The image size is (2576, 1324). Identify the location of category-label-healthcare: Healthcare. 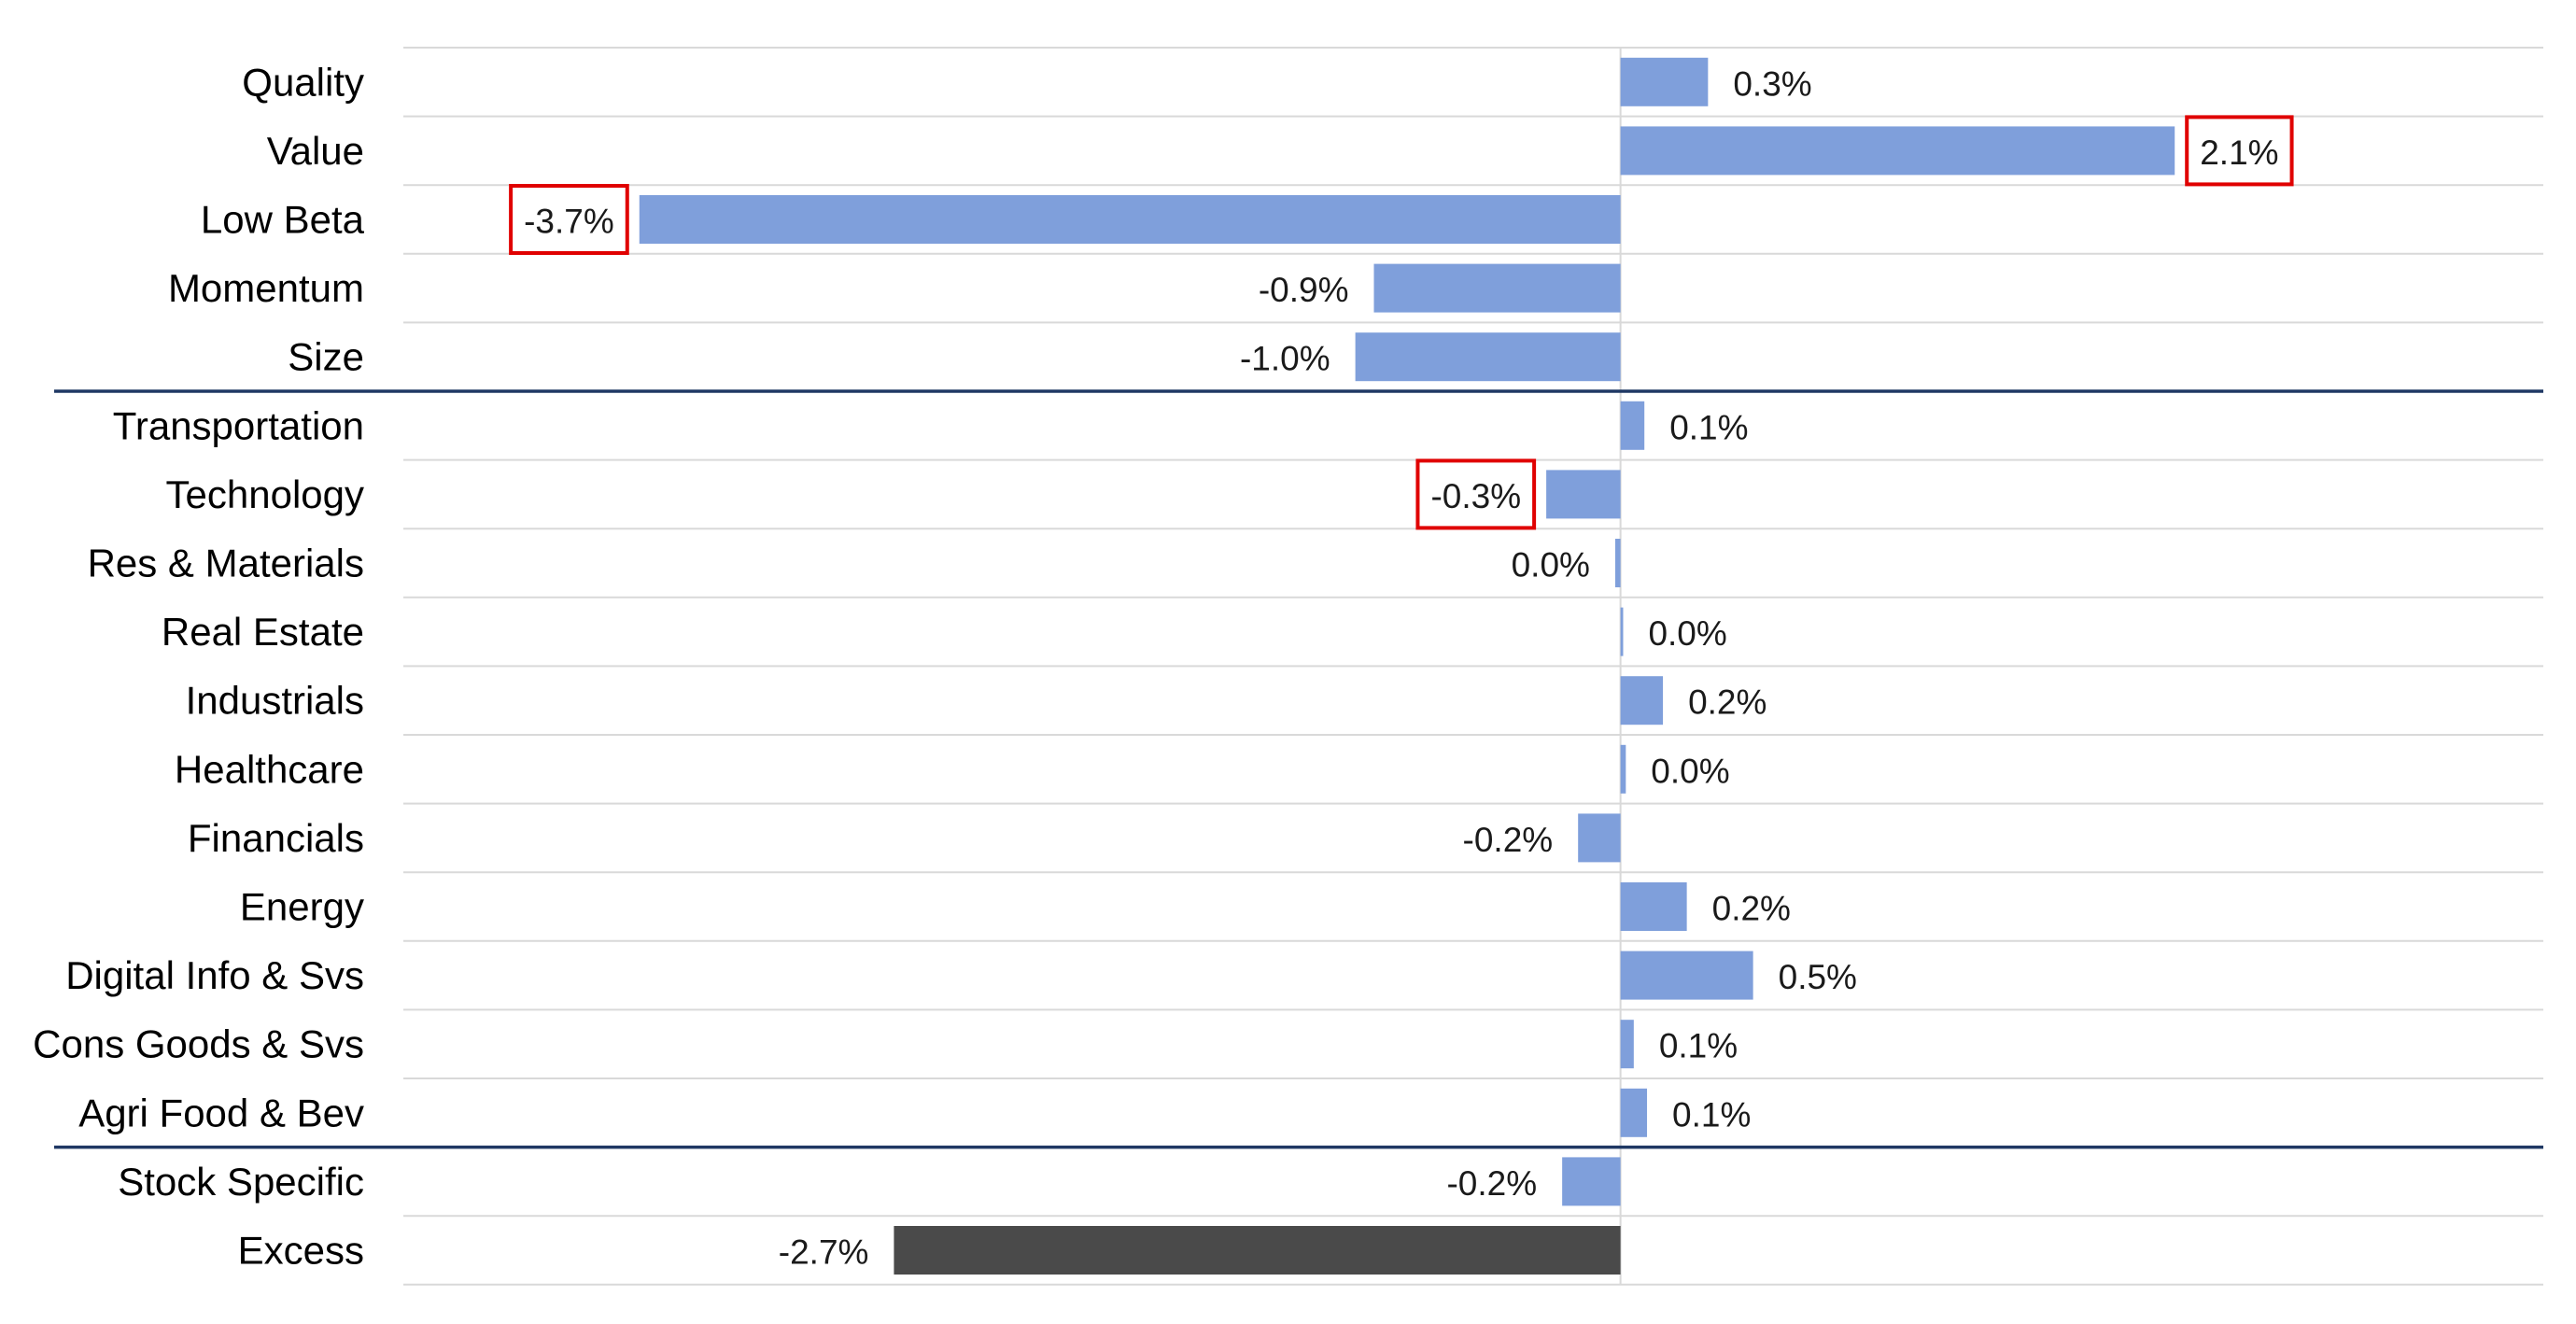
(269, 769).